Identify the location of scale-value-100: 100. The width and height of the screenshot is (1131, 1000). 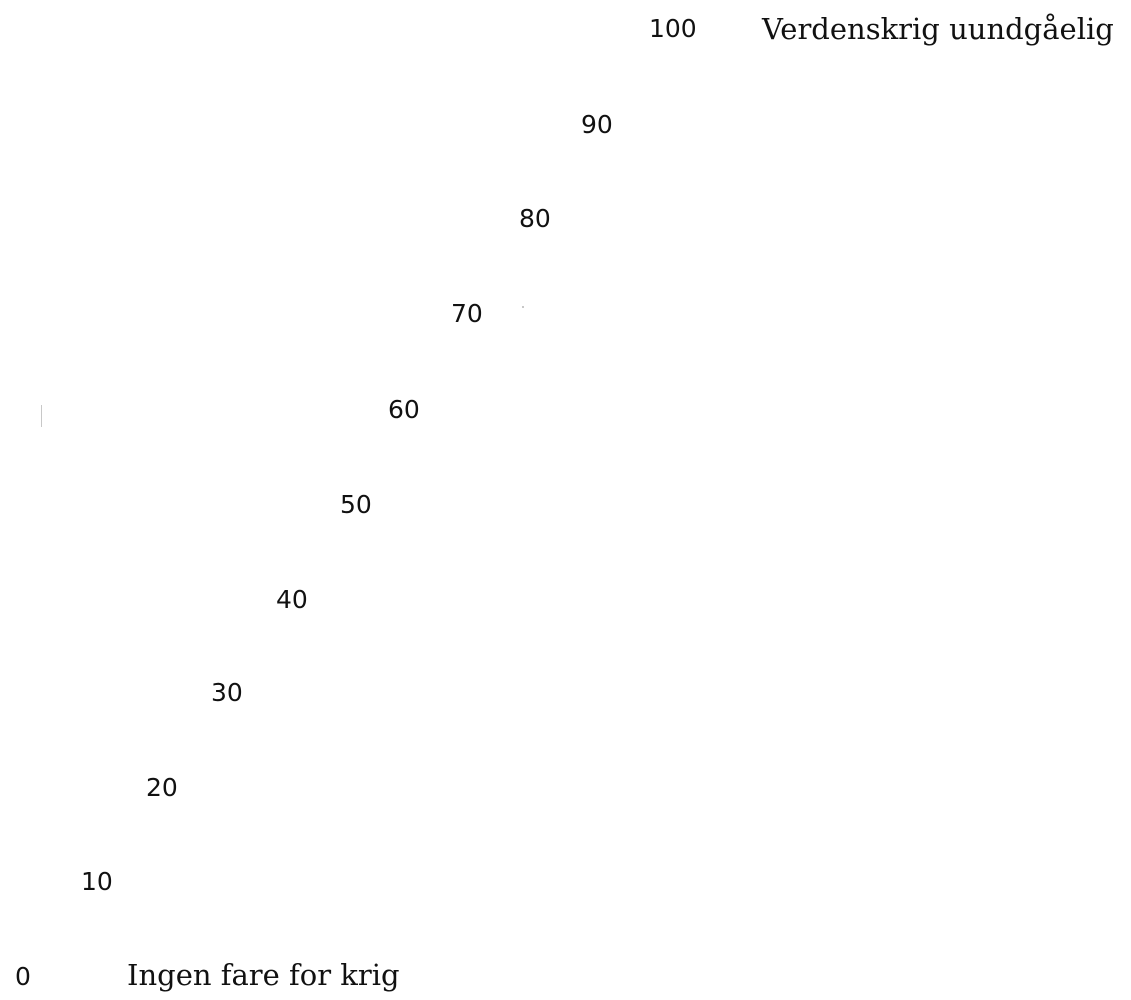
(673, 28).